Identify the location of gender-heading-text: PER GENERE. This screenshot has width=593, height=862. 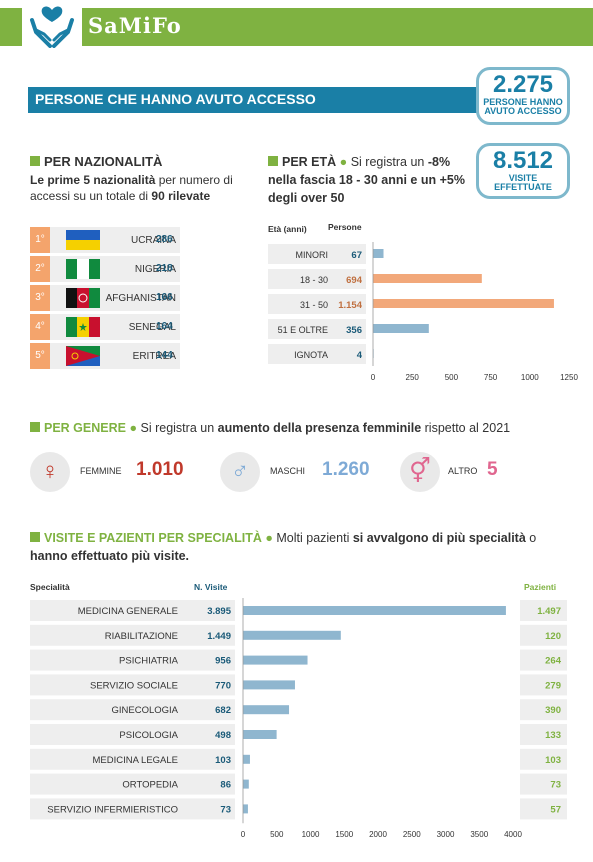
(85, 428).